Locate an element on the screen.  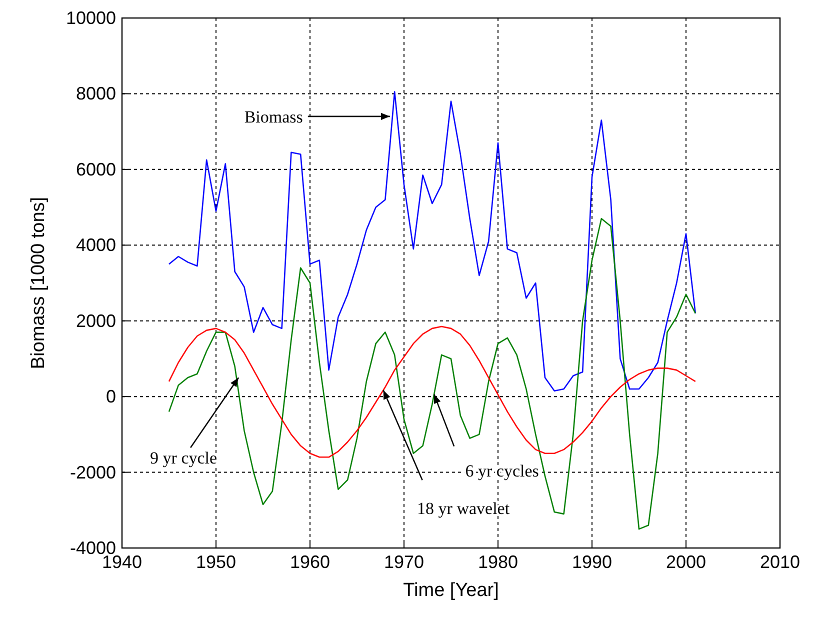
y-tick-label: -2000 is located at coordinates (93, 472).